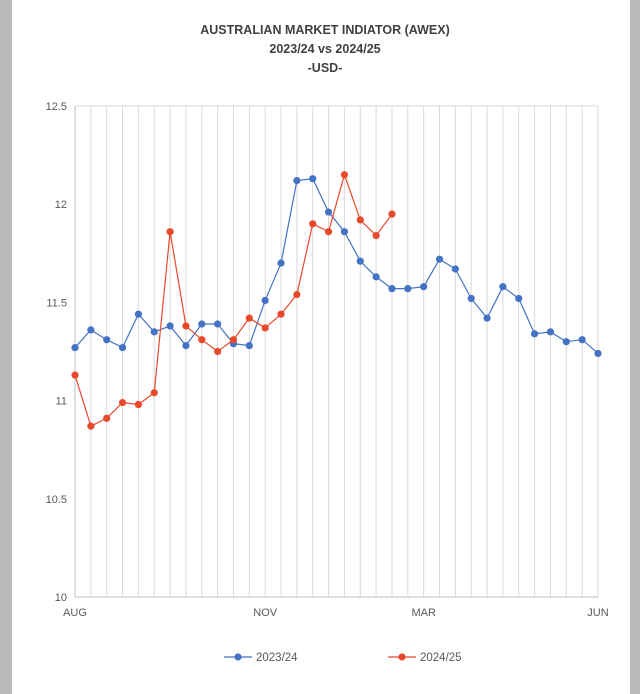 Image resolution: width=640 pixels, height=694 pixels. Describe the element at coordinates (61, 402) in the screenshot. I see `y-tick-label: 11` at that location.